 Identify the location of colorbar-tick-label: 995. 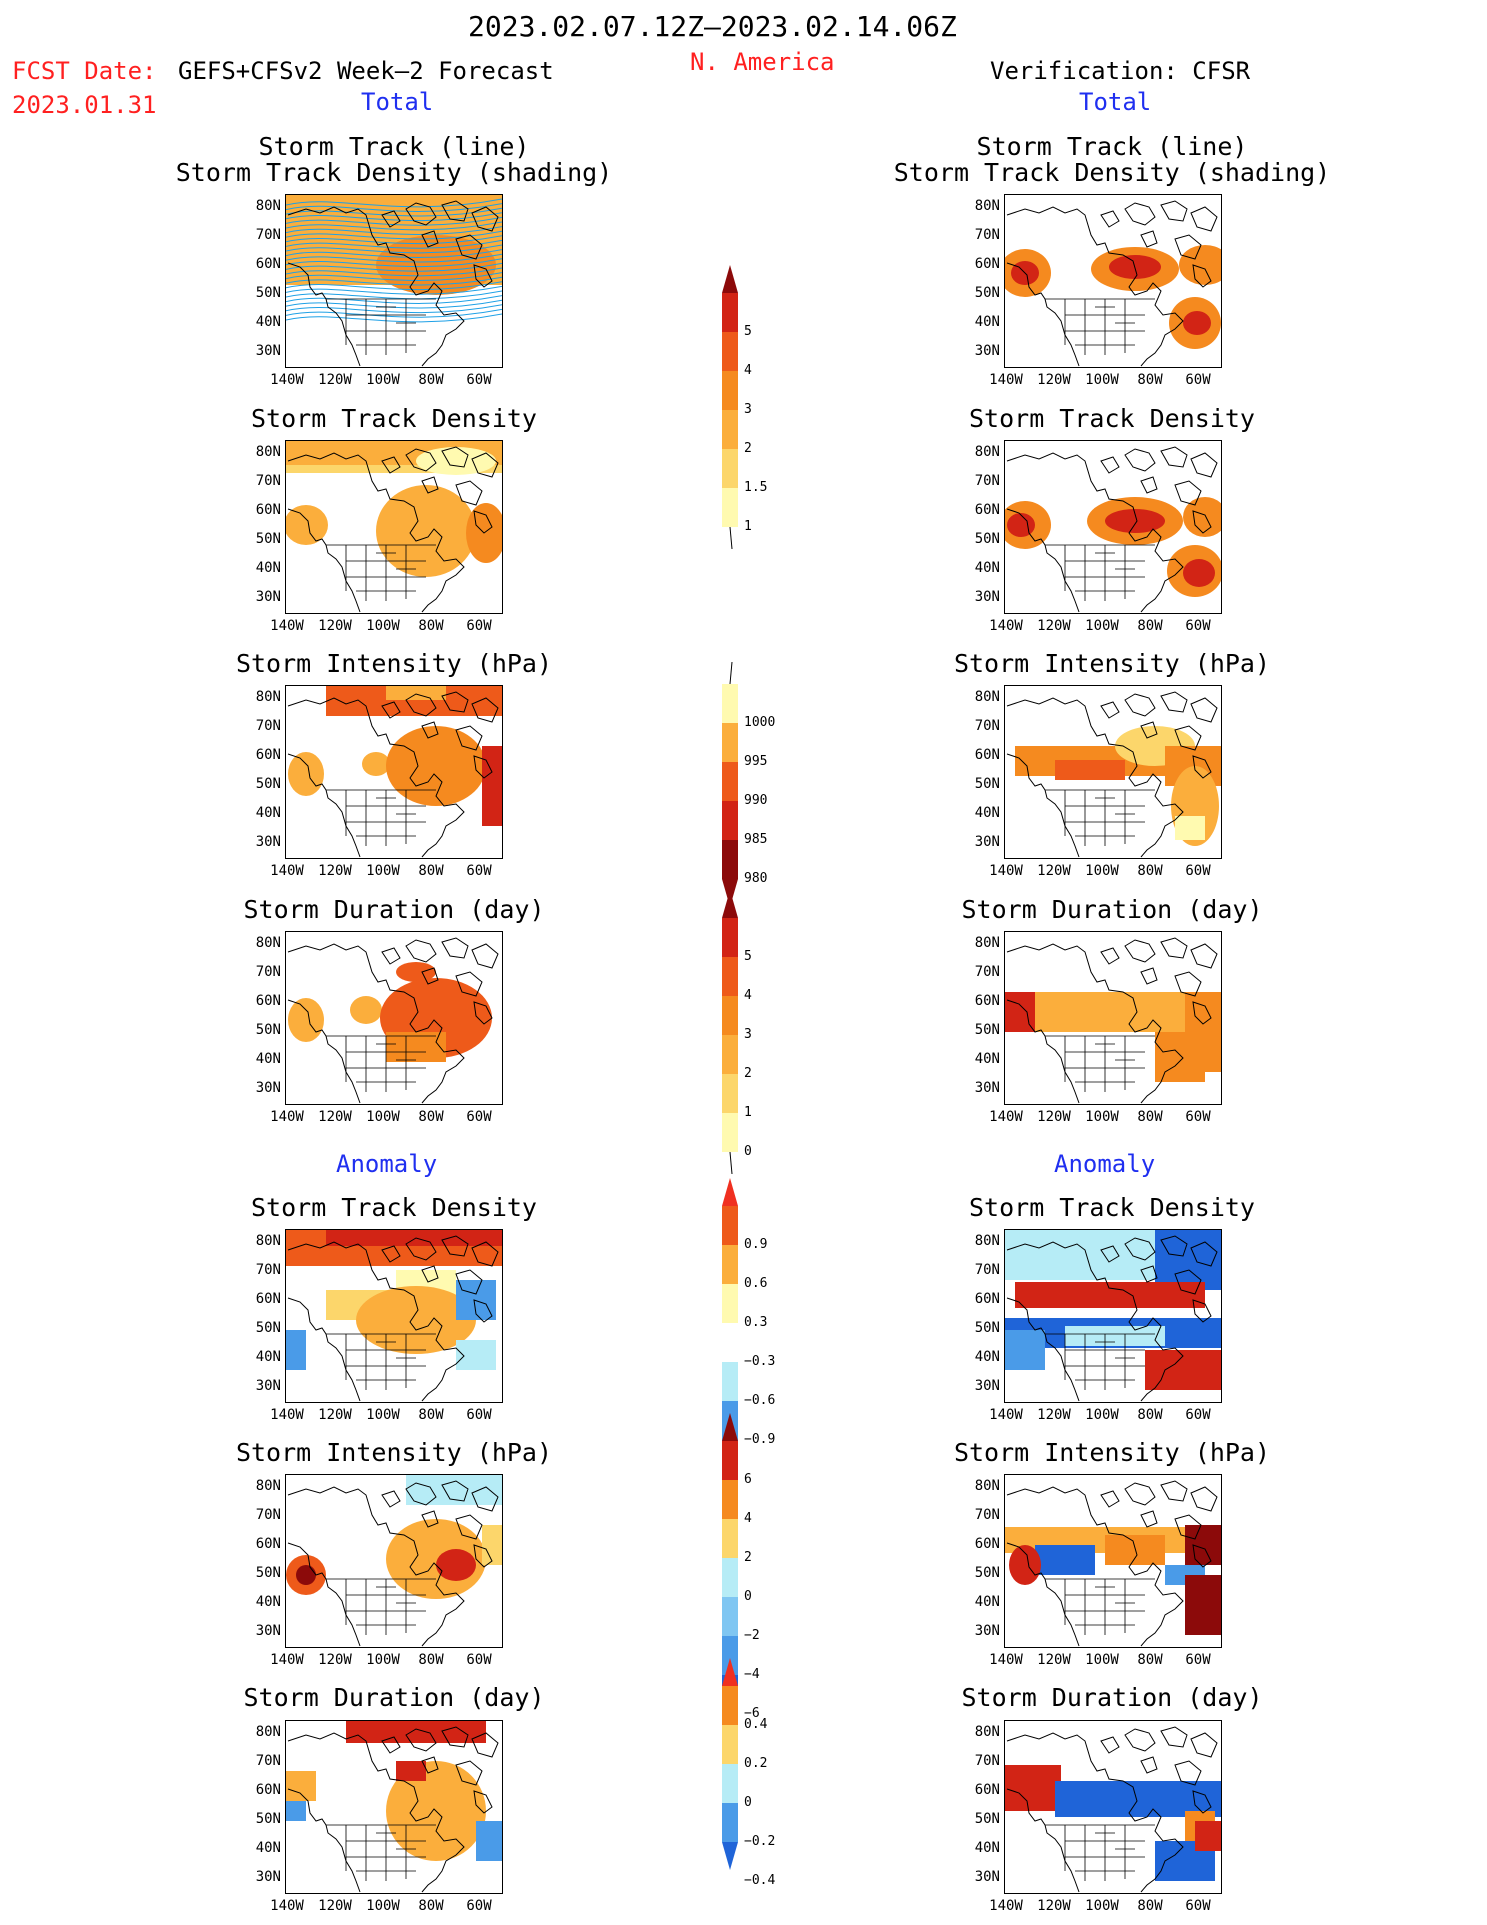
(756, 761).